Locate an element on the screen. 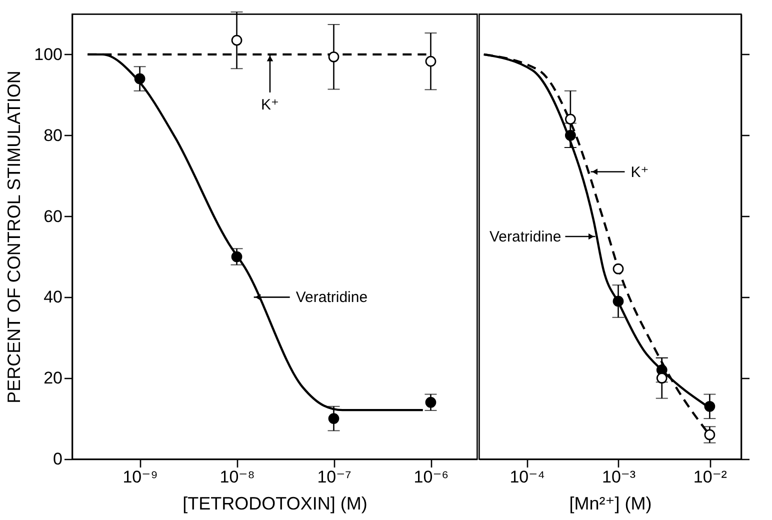 This screenshot has width=772, height=520. x-tick-label: 10⁻² is located at coordinates (710, 477).